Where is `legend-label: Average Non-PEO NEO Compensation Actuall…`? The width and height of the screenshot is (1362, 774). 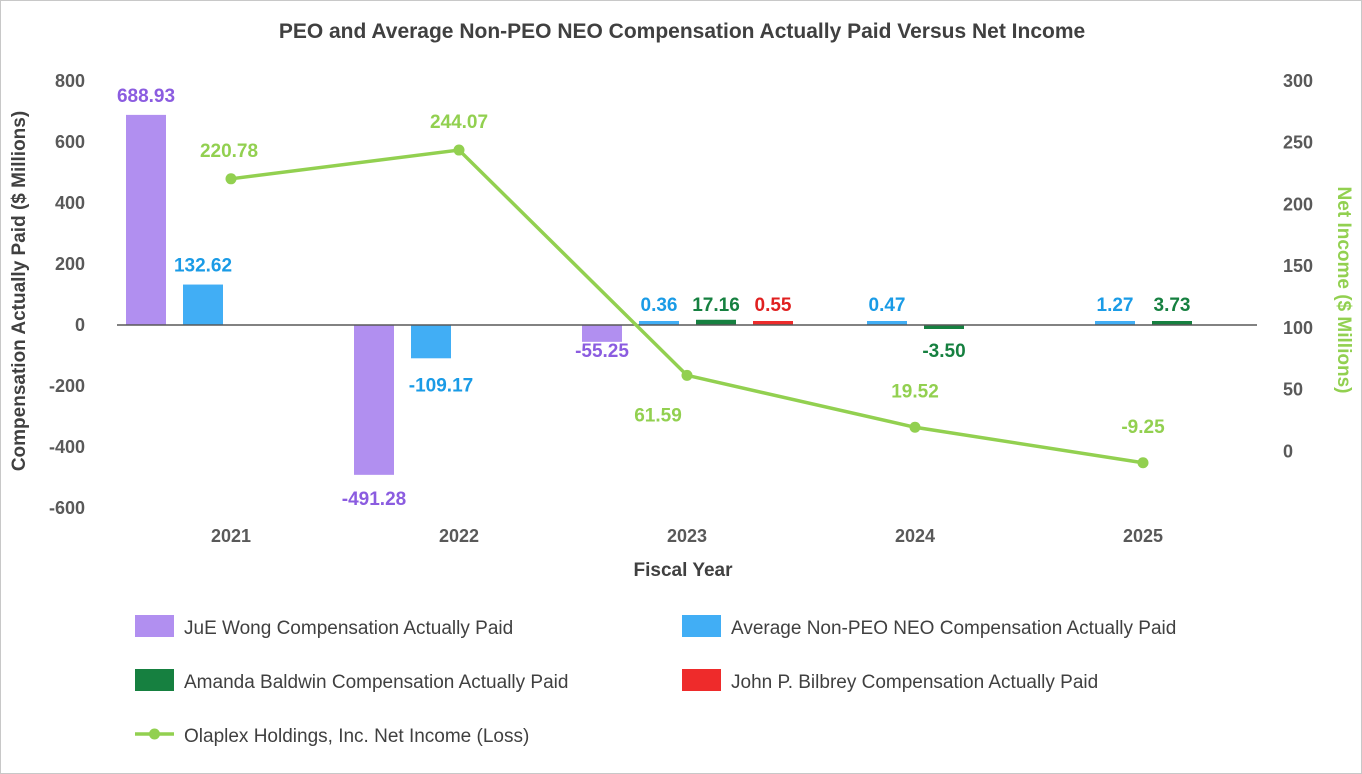 legend-label: Average Non-PEO NEO Compensation Actuall… is located at coordinates (953, 628).